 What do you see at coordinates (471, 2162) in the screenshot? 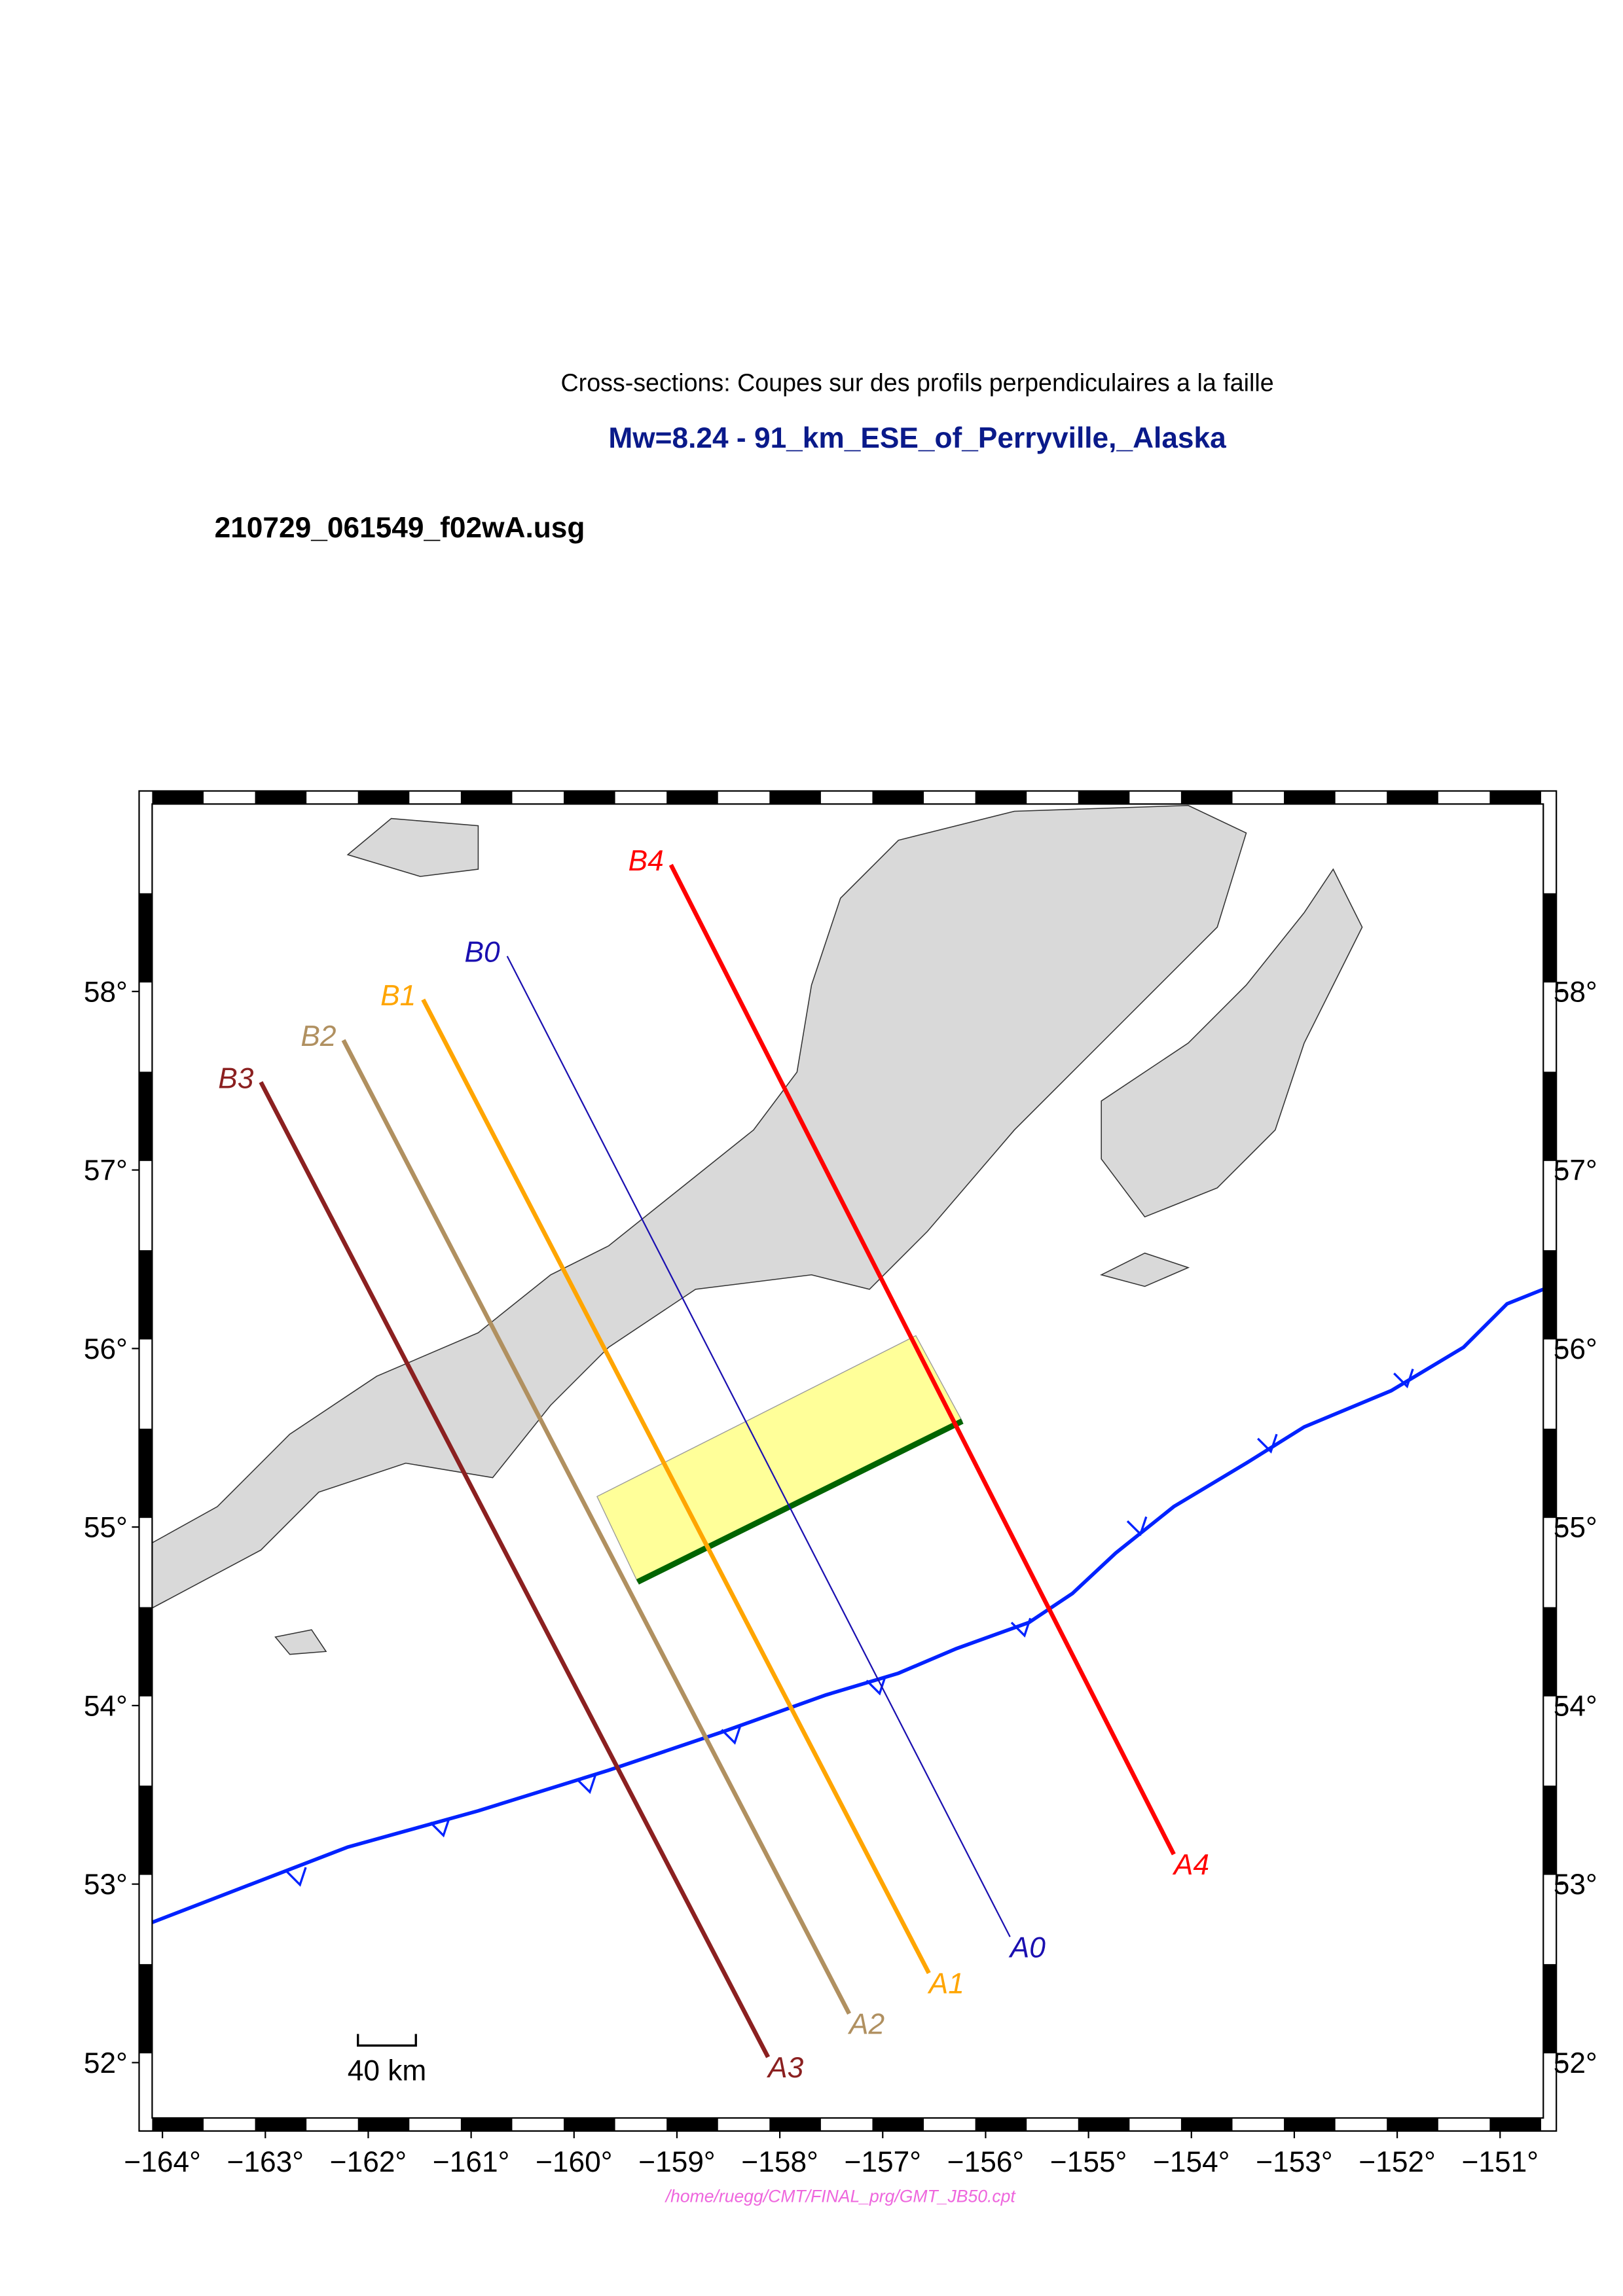
I see `x-tick-label: −161°` at bounding box center [471, 2162].